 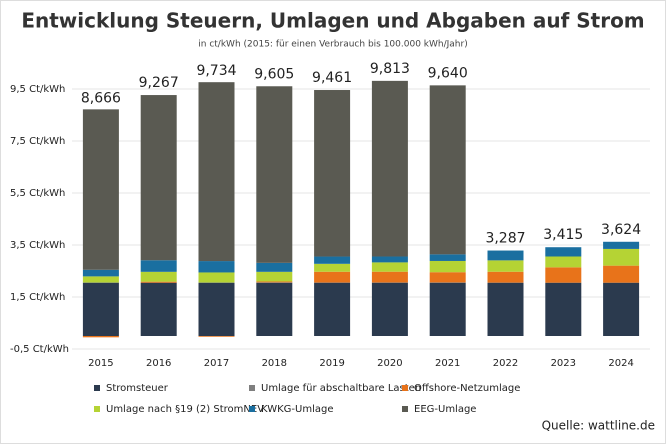 I want to click on legend-label: EEG-Umlage, so click(x=445, y=409).